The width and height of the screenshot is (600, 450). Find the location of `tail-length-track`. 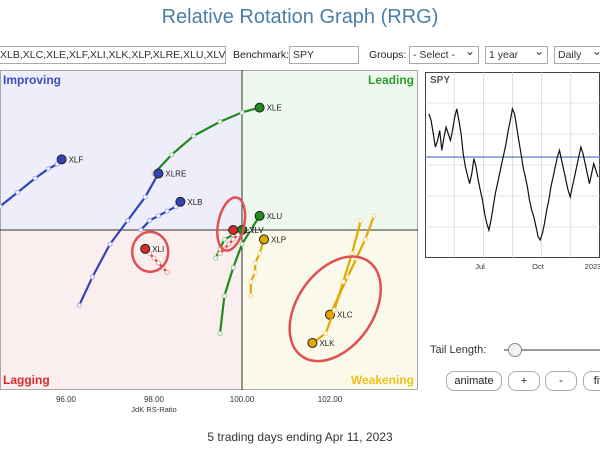

tail-length-track is located at coordinates (552, 350).